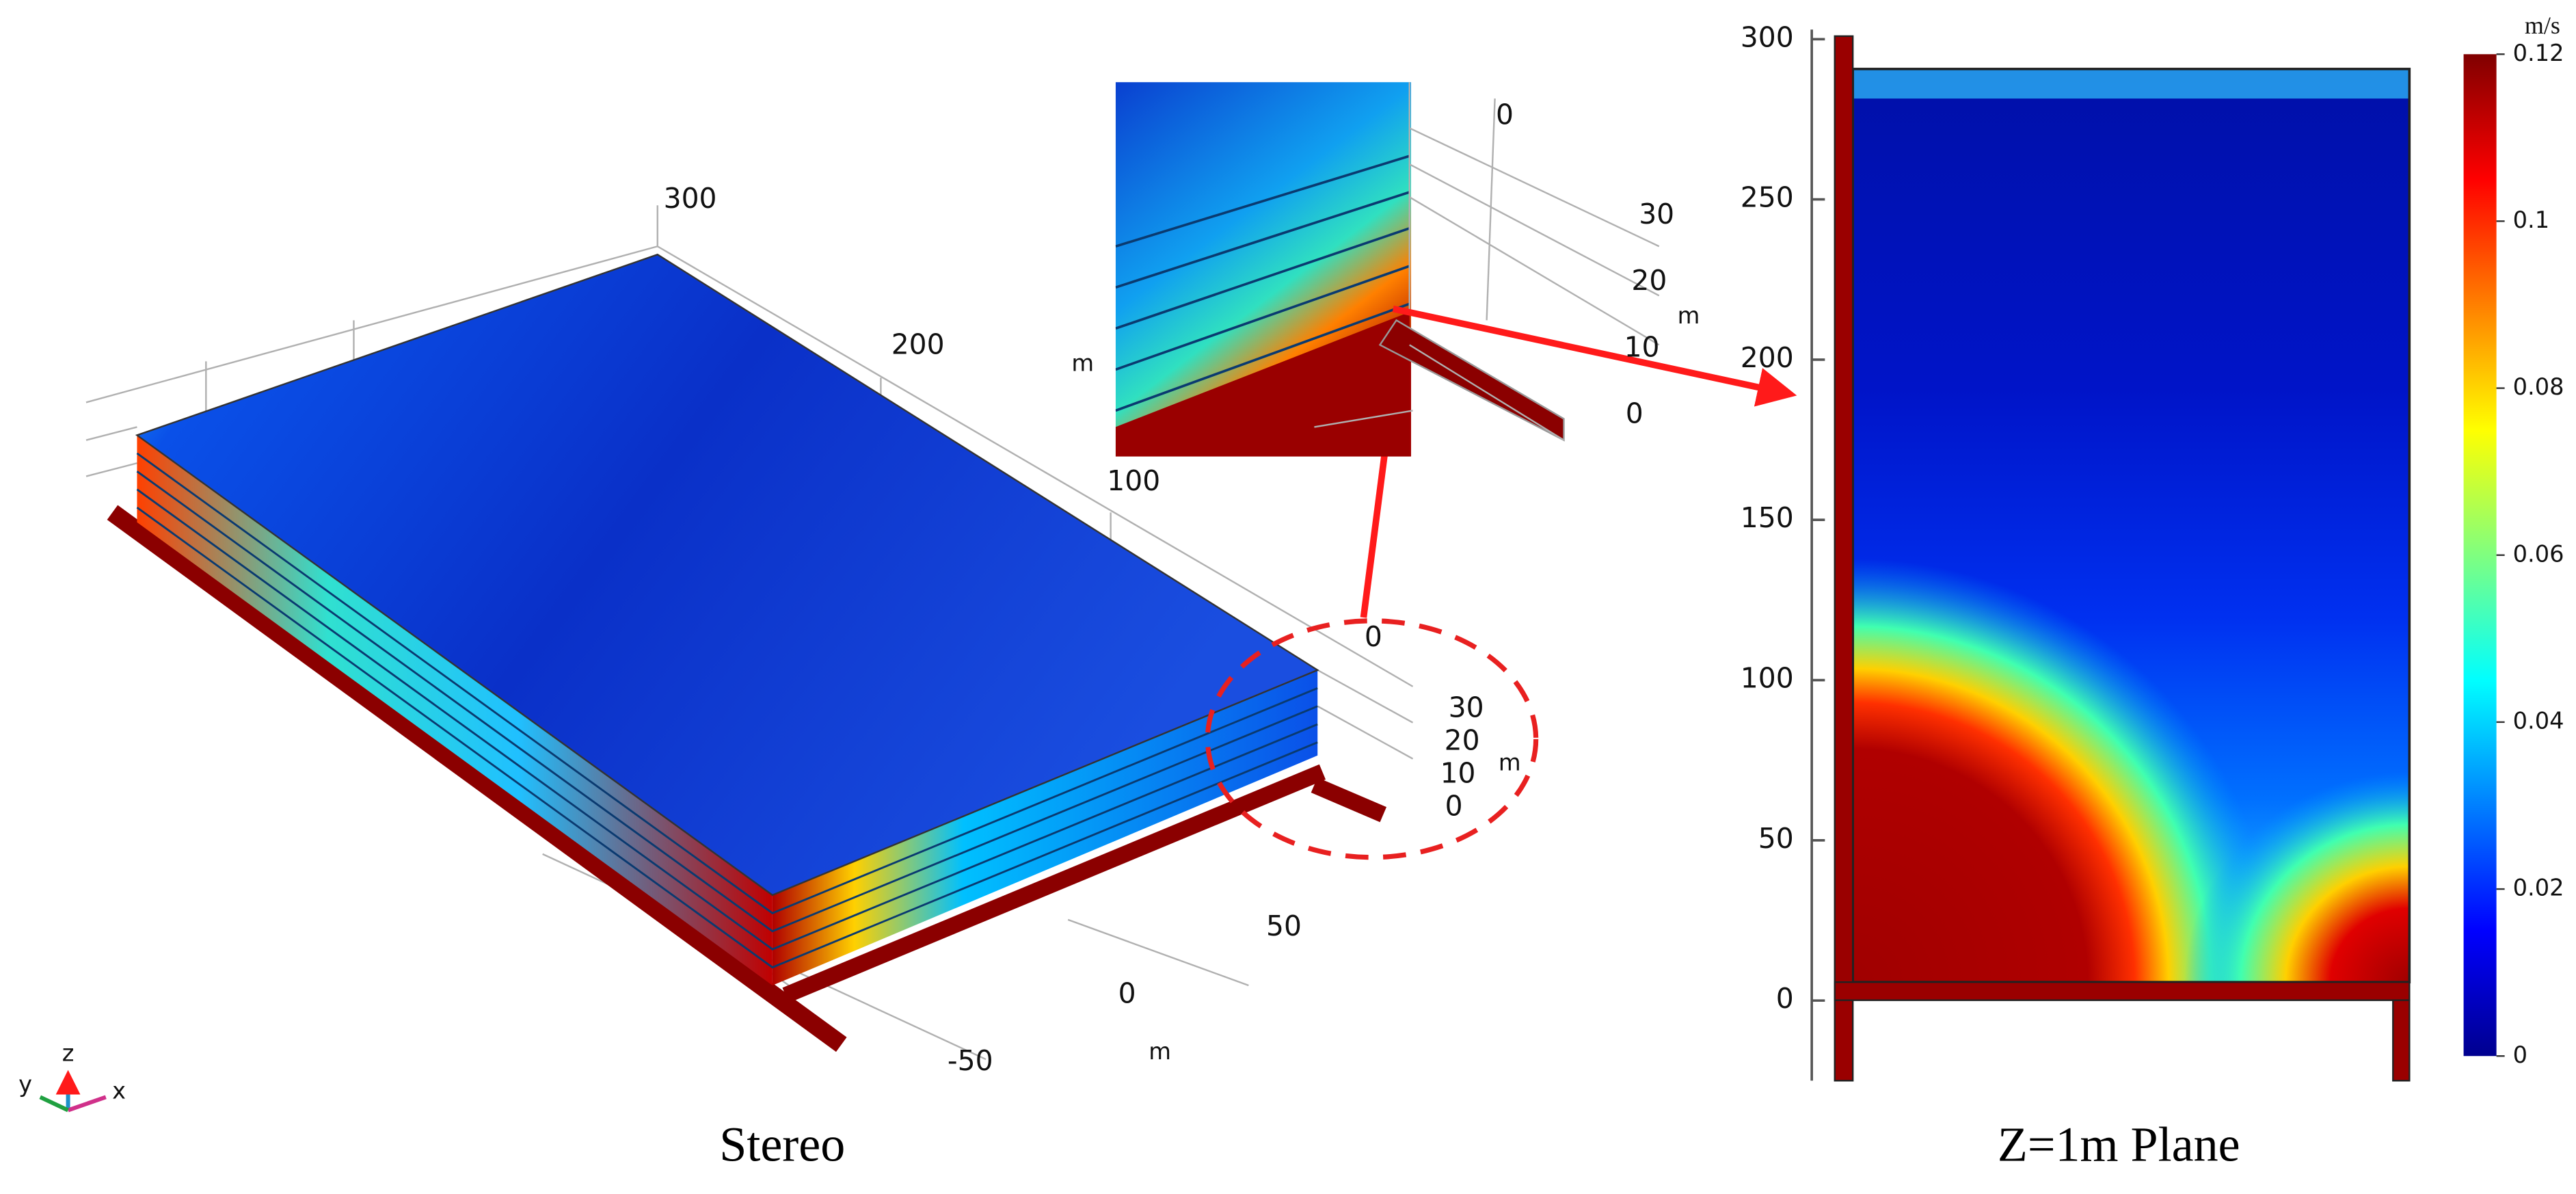 Image resolution: width=2576 pixels, height=1194 pixels. I want to click on caption: Stereo, so click(782, 1144).